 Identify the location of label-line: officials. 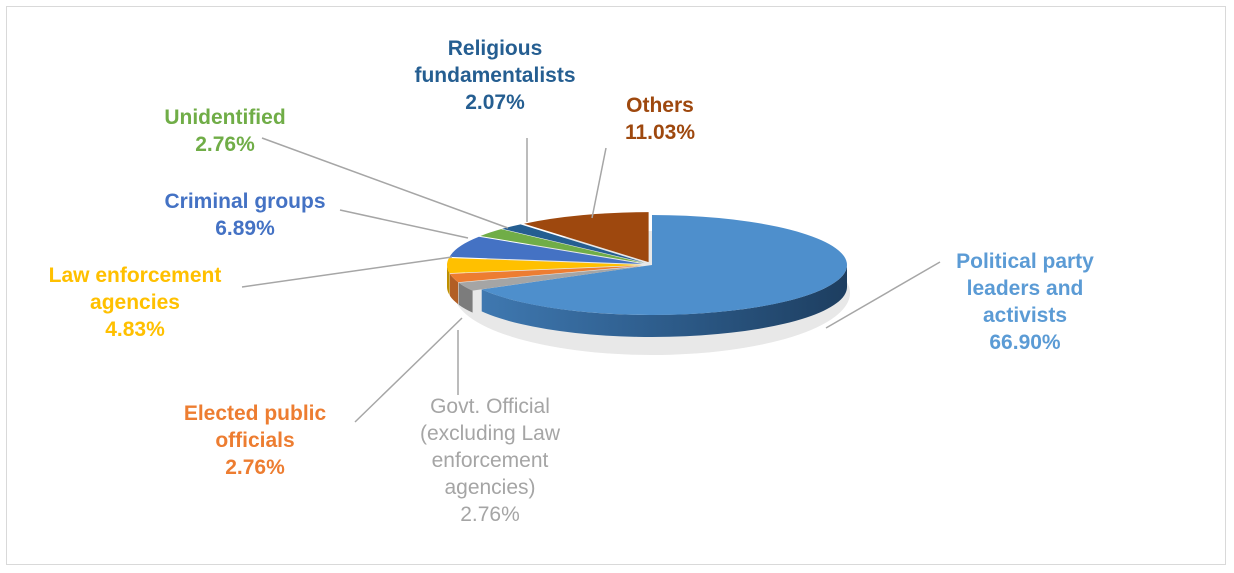
(255, 440).